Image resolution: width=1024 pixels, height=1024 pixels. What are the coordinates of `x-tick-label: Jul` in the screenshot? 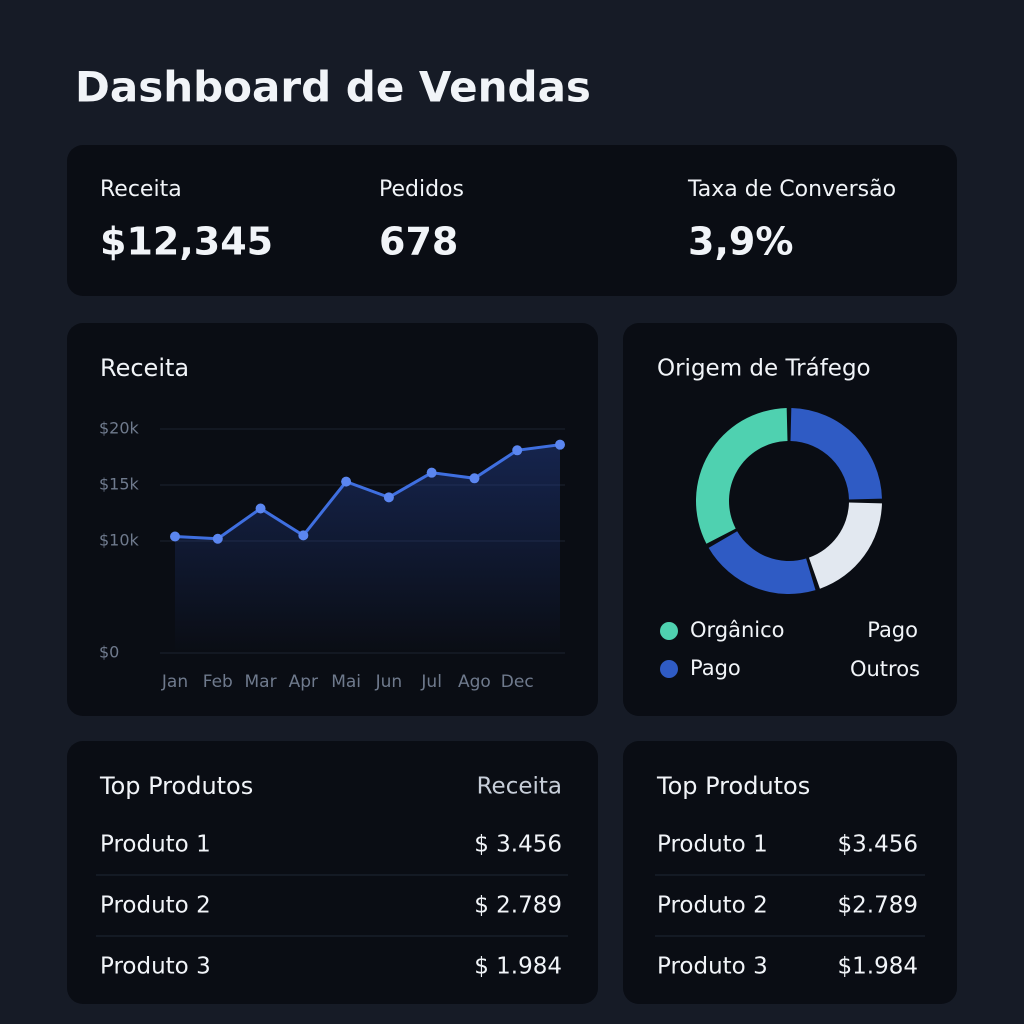 It's located at (431, 682).